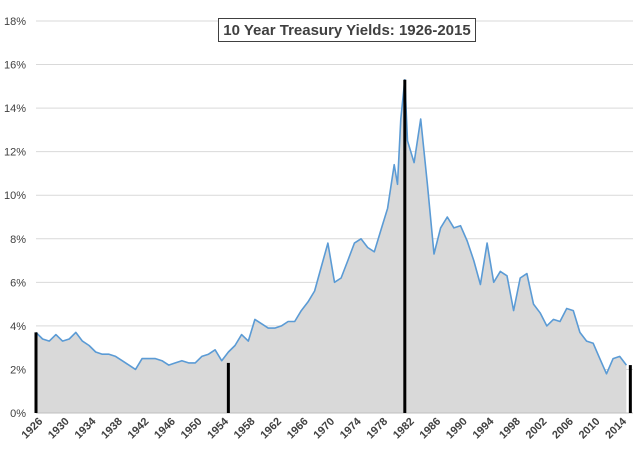 The height and width of the screenshot is (454, 637). I want to click on y-tick-label: 0%, so click(18, 414).